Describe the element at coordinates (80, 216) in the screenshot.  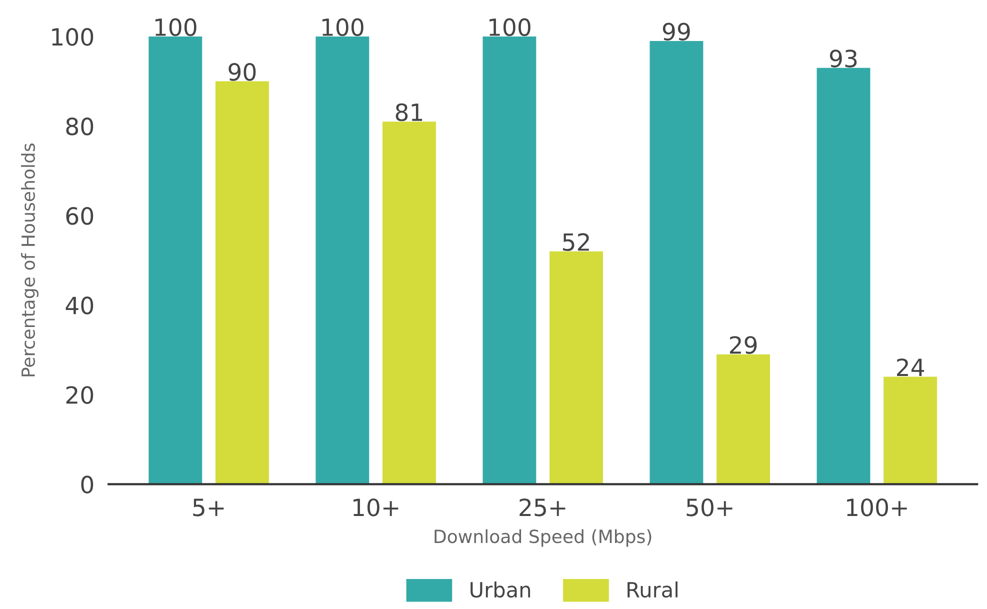
I see `y-tick-label: 60` at that location.